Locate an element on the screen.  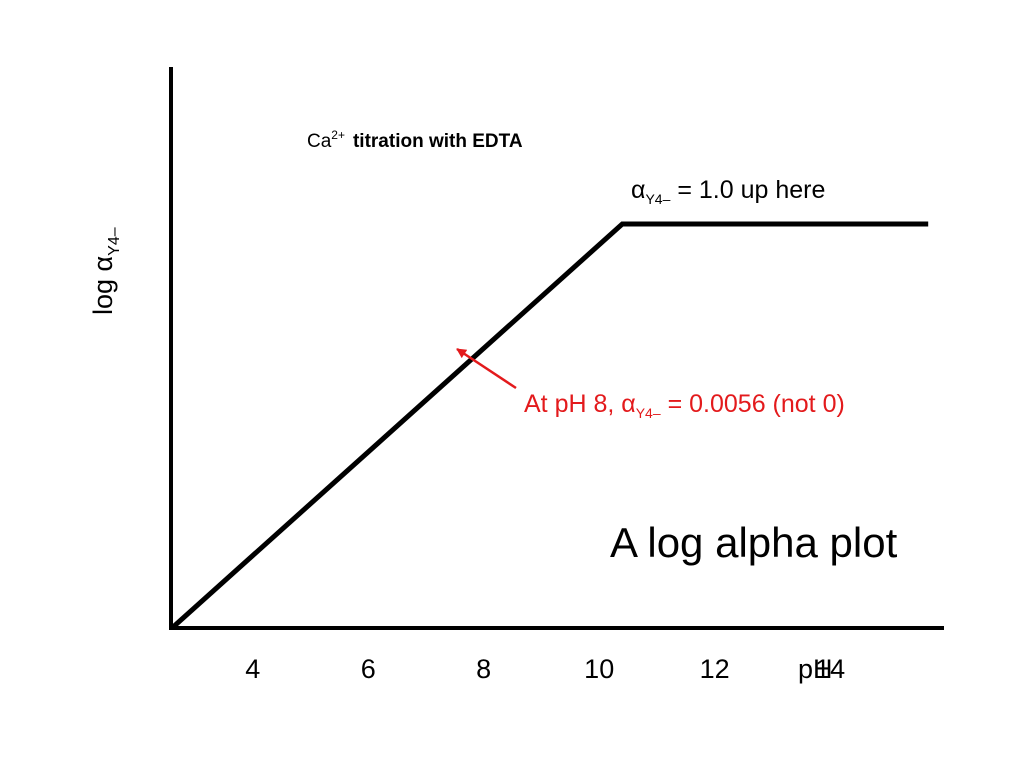
x-tick-labels: 4 6 8 10 12 14 is located at coordinates (545, 669).